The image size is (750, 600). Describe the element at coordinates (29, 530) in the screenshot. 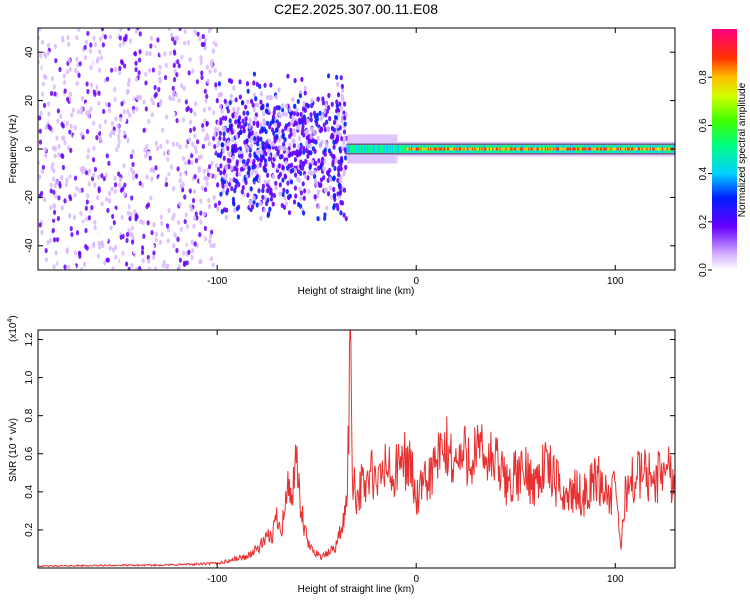

I see `snr-ytick-label: 0.2` at that location.